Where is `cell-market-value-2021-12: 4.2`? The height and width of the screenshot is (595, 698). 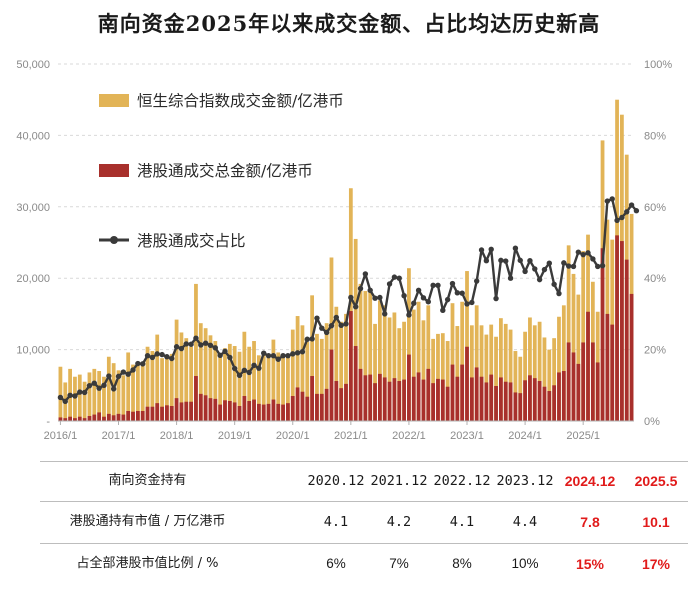
cell-market-value-2021-12: 4.2 is located at coordinates (399, 522).